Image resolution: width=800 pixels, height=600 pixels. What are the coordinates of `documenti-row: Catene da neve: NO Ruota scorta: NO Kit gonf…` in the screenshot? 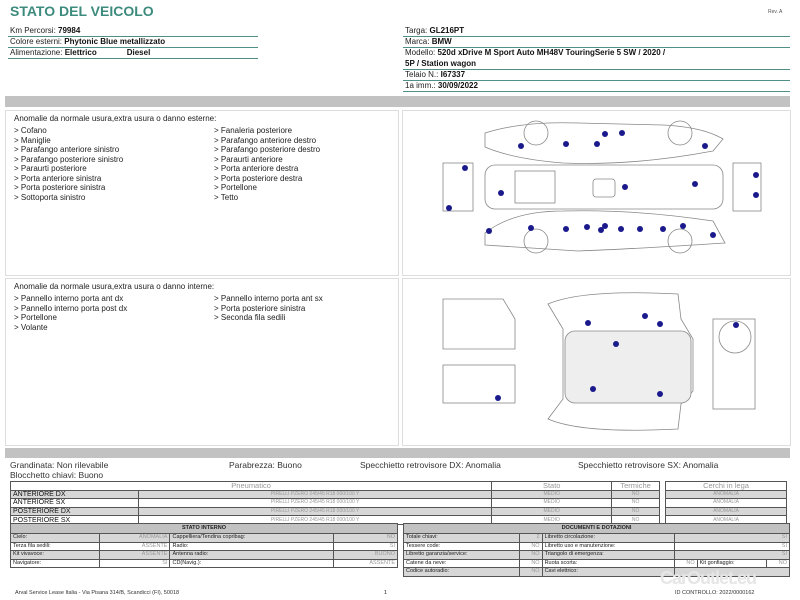 It's located at (597, 563).